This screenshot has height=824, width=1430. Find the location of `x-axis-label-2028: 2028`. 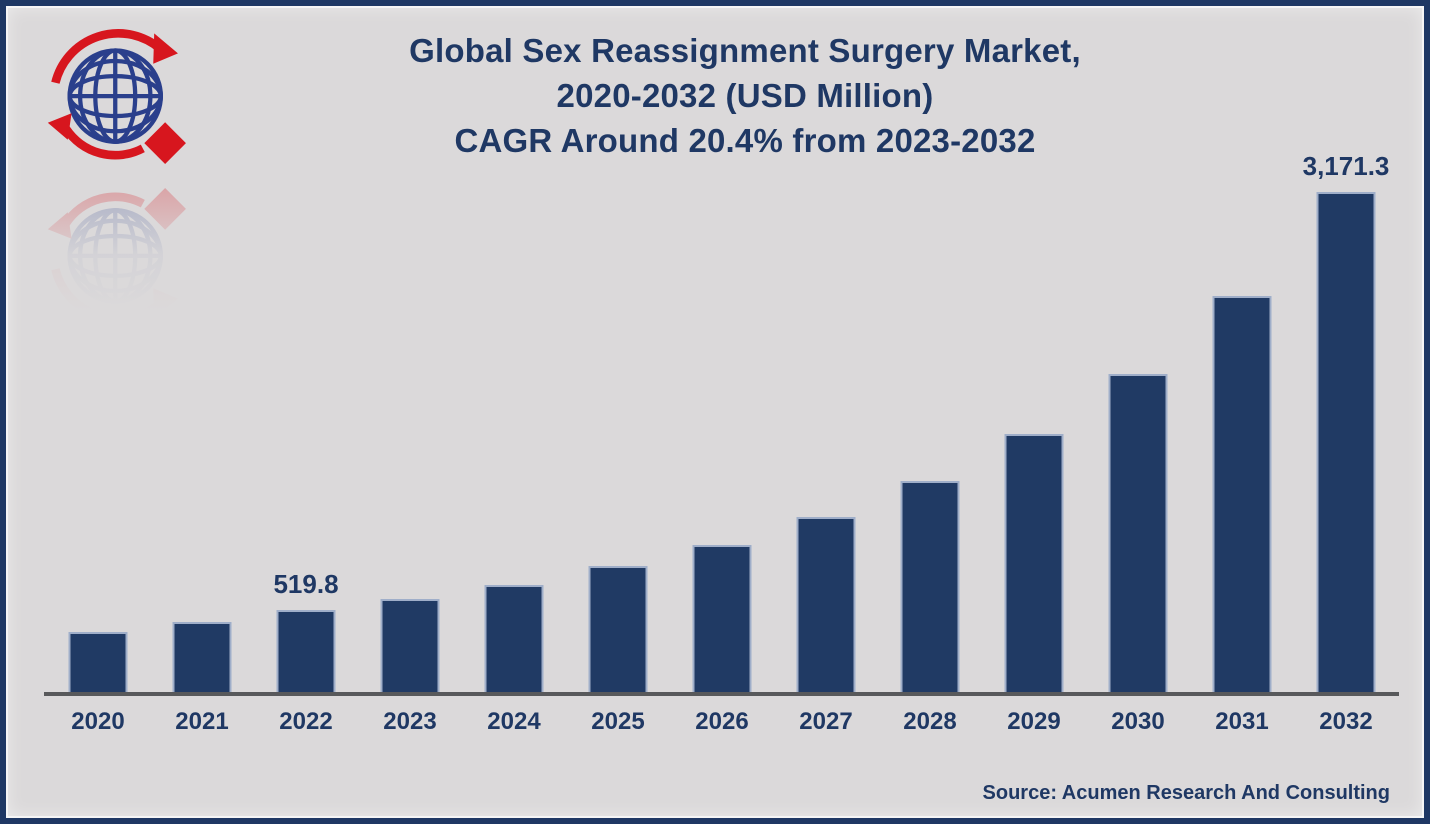

x-axis-label-2028: 2028 is located at coordinates (930, 721).